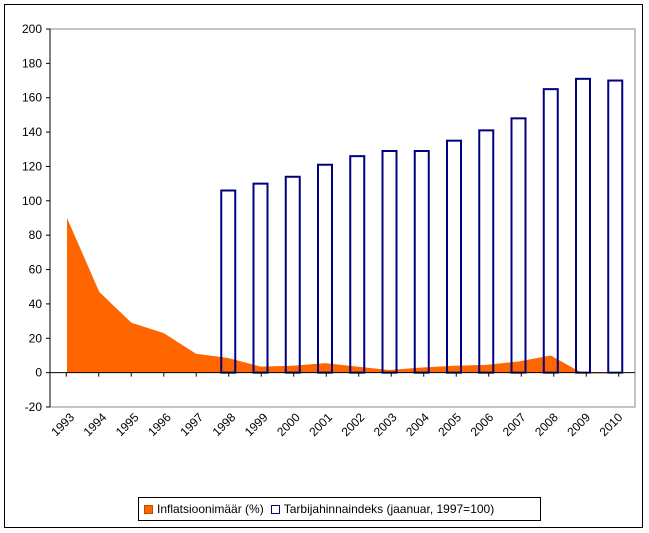 This screenshot has width=649, height=533. Describe the element at coordinates (385, 424) in the screenshot. I see `x-tick-label: 2003` at that location.